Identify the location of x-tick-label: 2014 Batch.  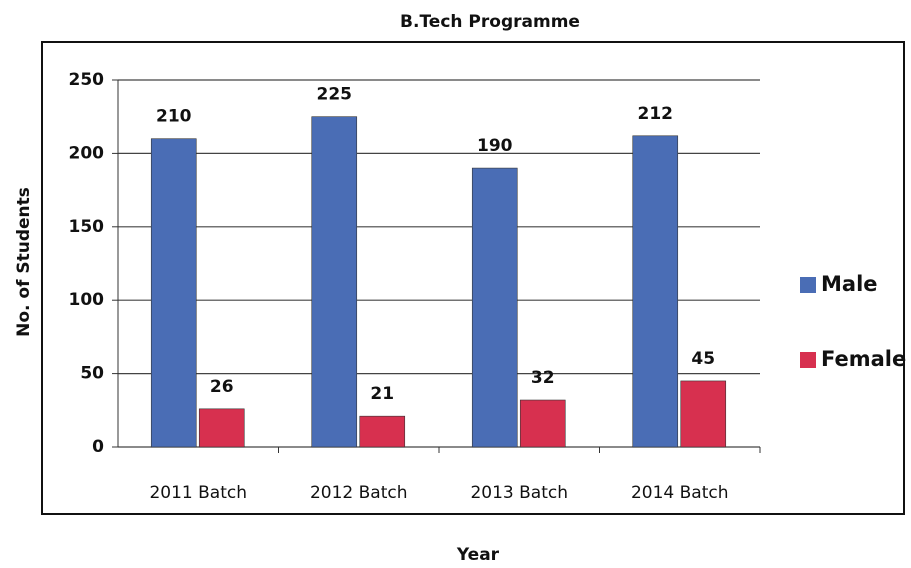
(680, 493).